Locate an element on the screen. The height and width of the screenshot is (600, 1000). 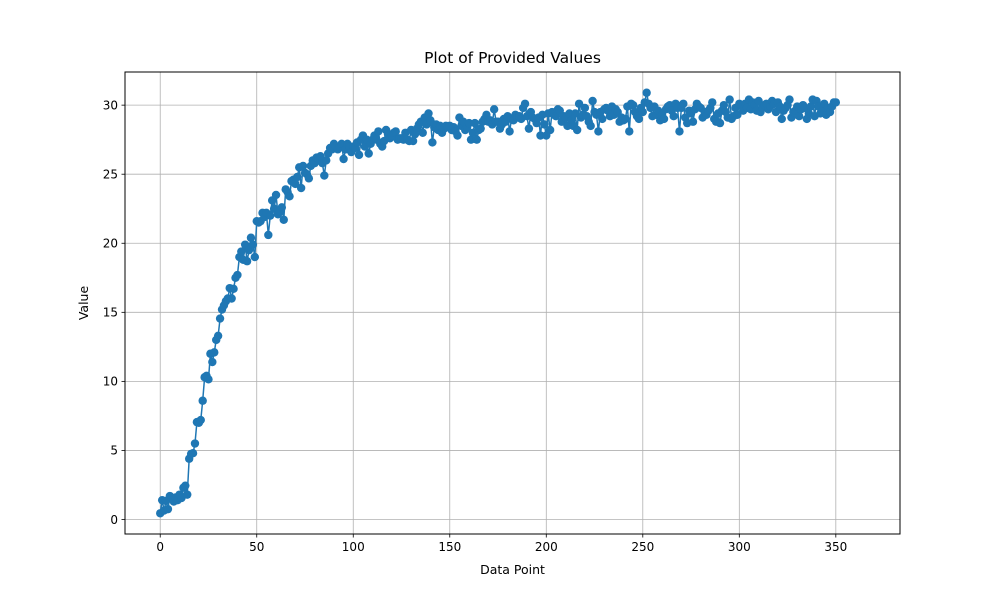
y-tick-label: 30 is located at coordinates (110, 105).